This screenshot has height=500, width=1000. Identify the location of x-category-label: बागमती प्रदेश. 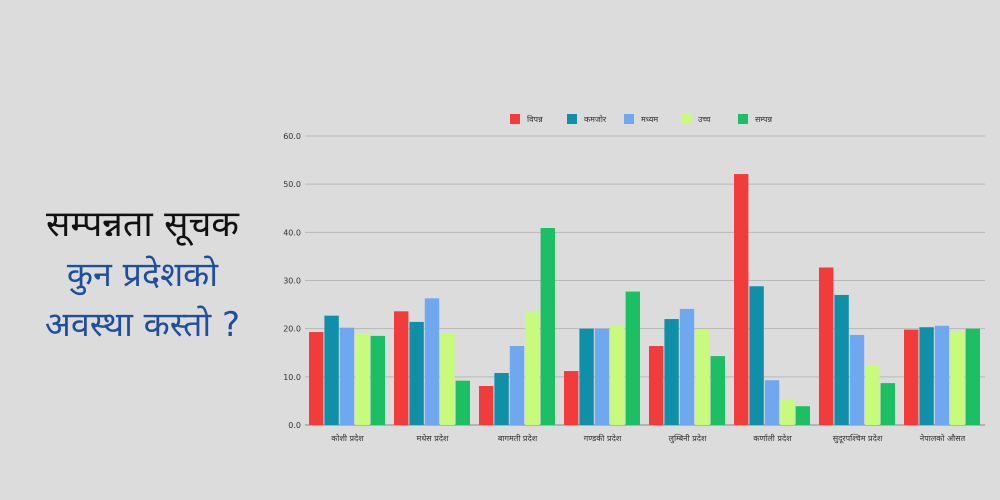
(518, 438).